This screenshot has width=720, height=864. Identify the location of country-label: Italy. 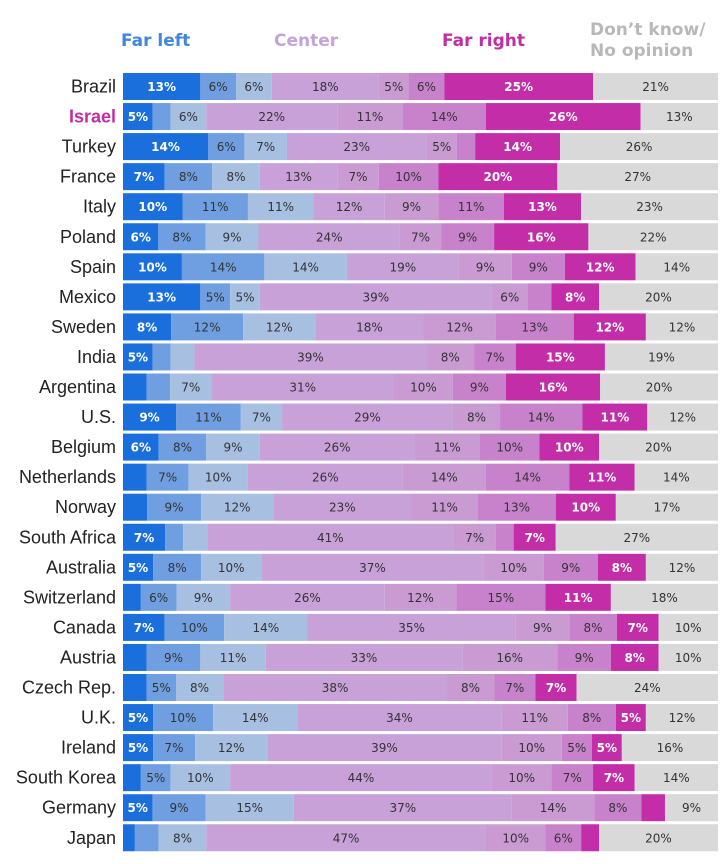
(99, 207).